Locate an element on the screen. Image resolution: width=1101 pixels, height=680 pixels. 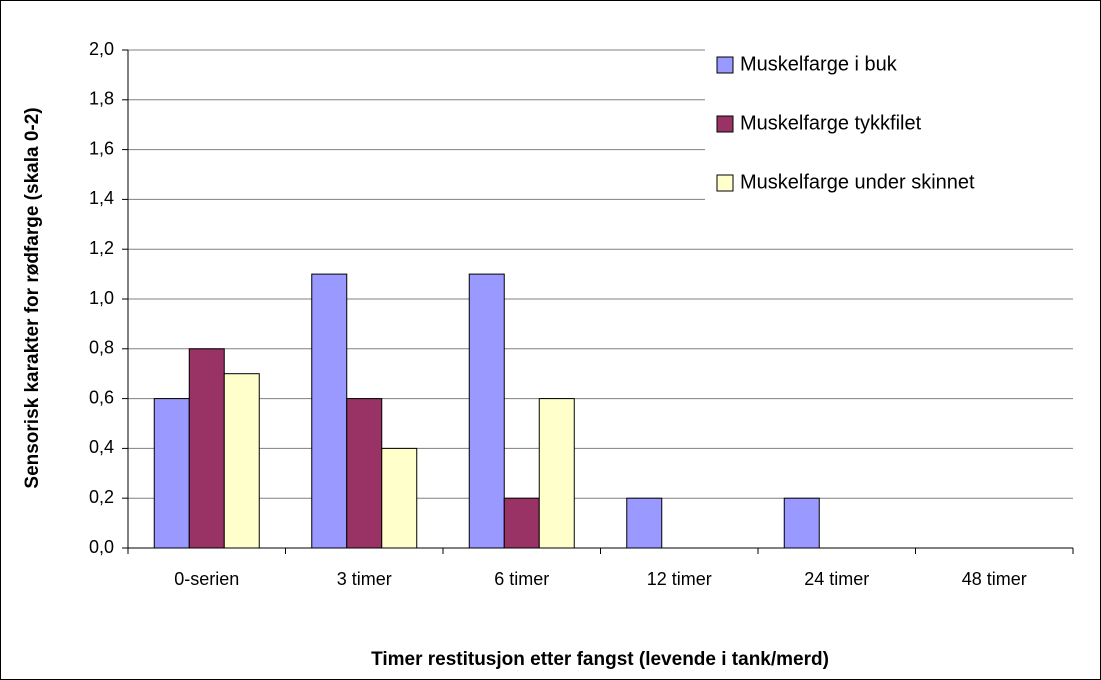
legend-label: Muskelfarge i buk is located at coordinates (819, 64).